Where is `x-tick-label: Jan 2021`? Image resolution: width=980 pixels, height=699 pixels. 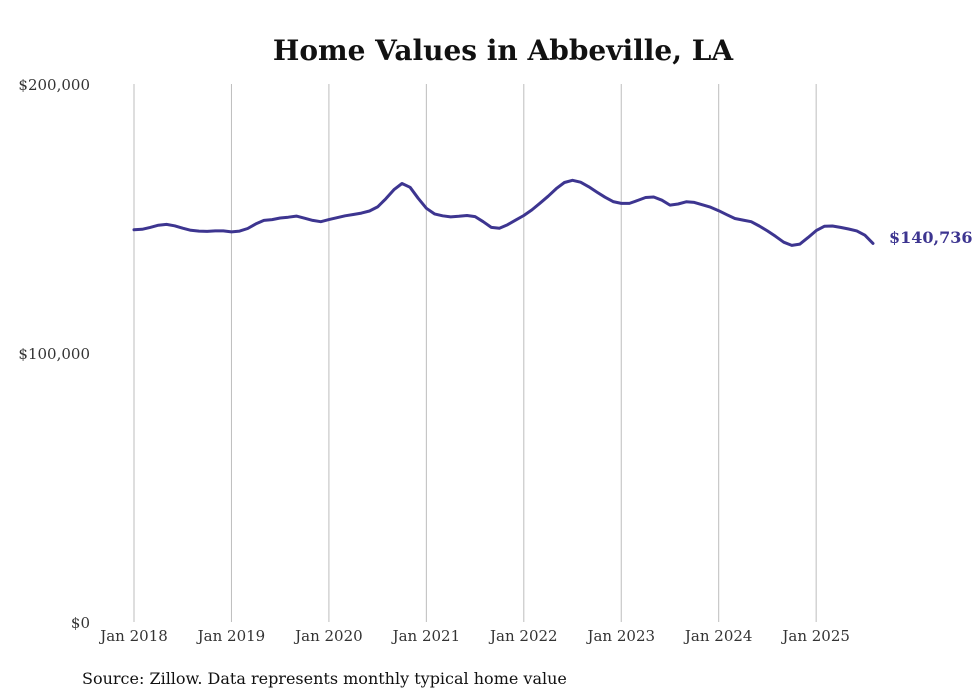 x-tick-label: Jan 2021 is located at coordinates (426, 636).